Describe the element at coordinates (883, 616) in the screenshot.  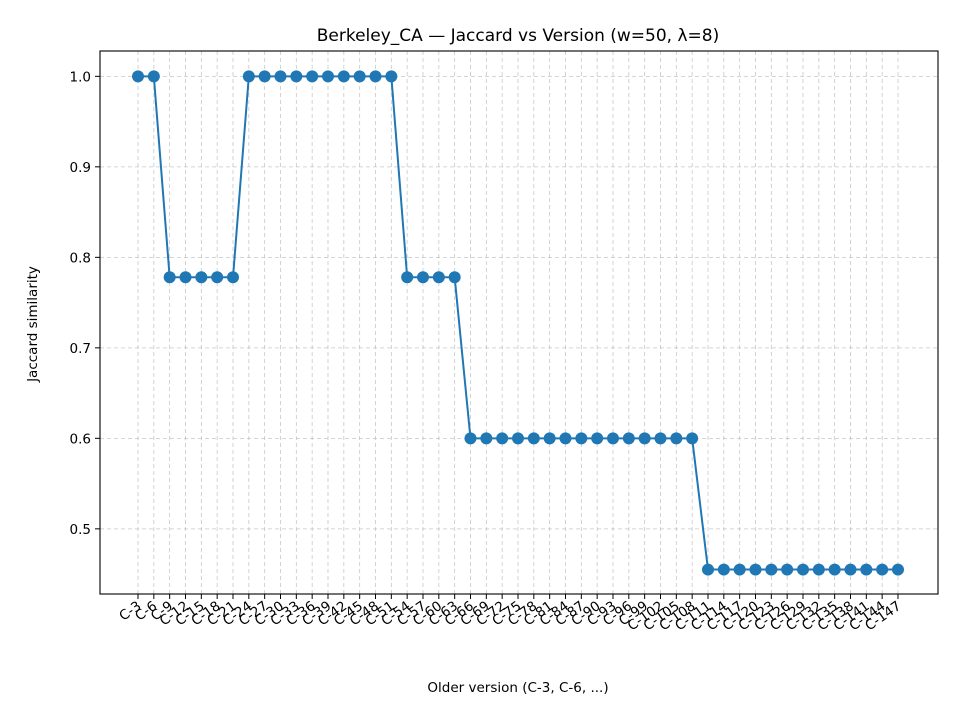
I see `x-tick-label: C-147` at that location.